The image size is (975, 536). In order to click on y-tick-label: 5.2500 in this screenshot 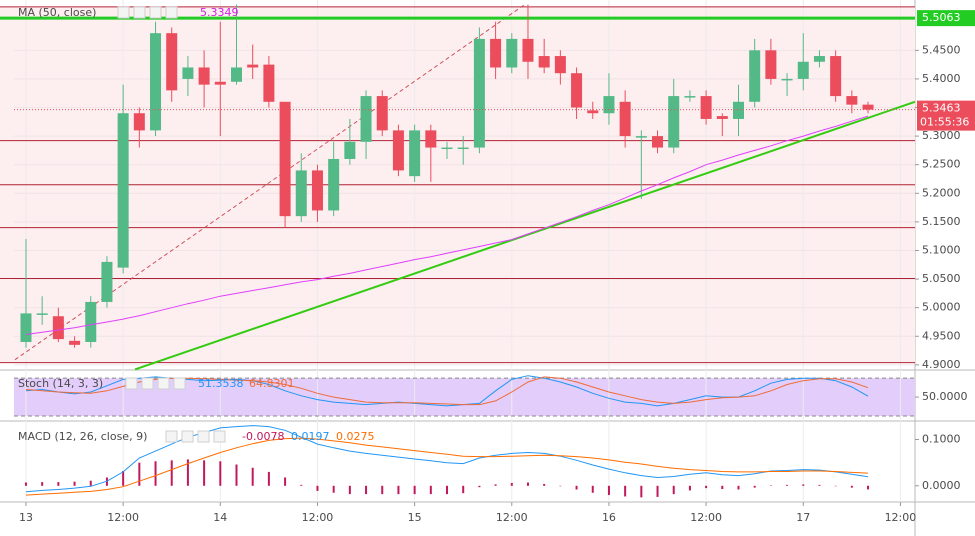, I will do `click(941, 164)`.